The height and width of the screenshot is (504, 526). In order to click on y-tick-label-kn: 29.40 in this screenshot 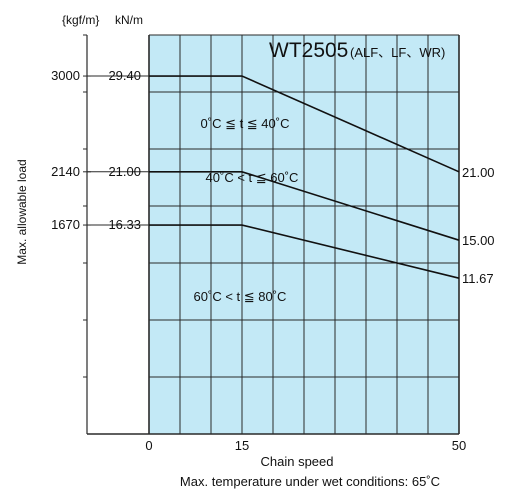, I will do `click(124, 75)`.